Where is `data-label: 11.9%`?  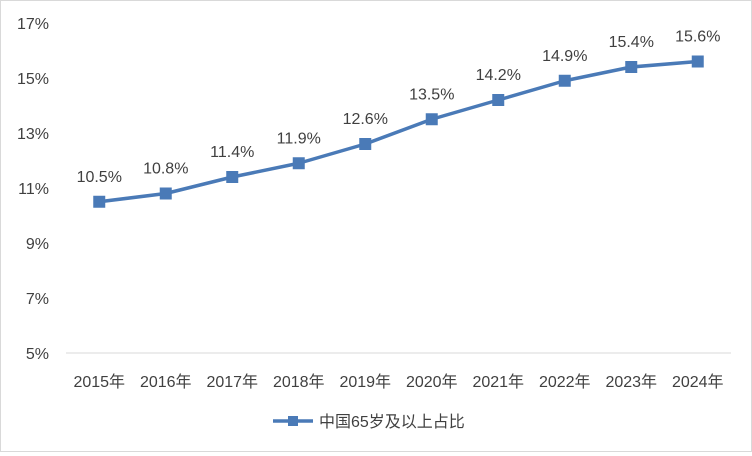 data-label: 11.9% is located at coordinates (299, 138).